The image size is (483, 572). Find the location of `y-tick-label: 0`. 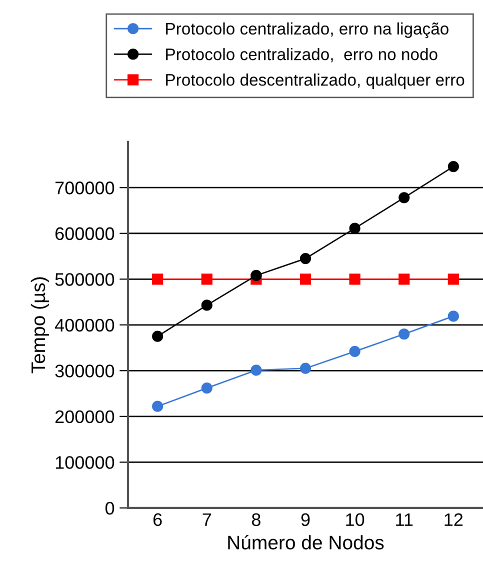

y-tick-label: 0 is located at coordinates (109, 508).